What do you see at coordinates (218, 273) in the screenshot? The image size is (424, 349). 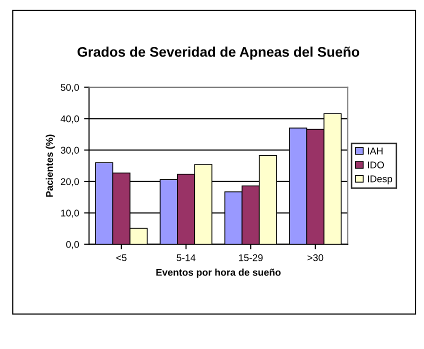 I see `x-axis-title: Eventos por hora de sueño` at bounding box center [218, 273].